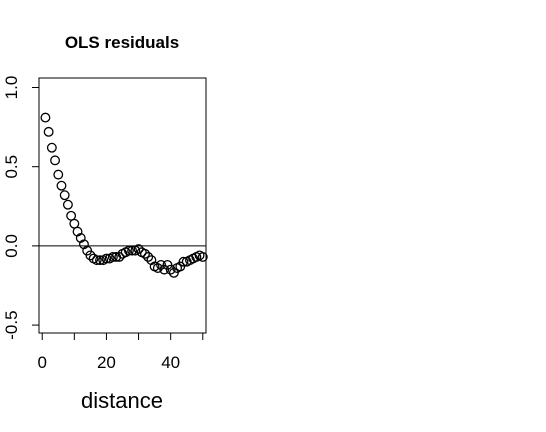 Image resolution: width=546 pixels, height=432 pixels. What do you see at coordinates (119, 352) in the screenshot?
I see `x-axis: 0 20 40` at bounding box center [119, 352].